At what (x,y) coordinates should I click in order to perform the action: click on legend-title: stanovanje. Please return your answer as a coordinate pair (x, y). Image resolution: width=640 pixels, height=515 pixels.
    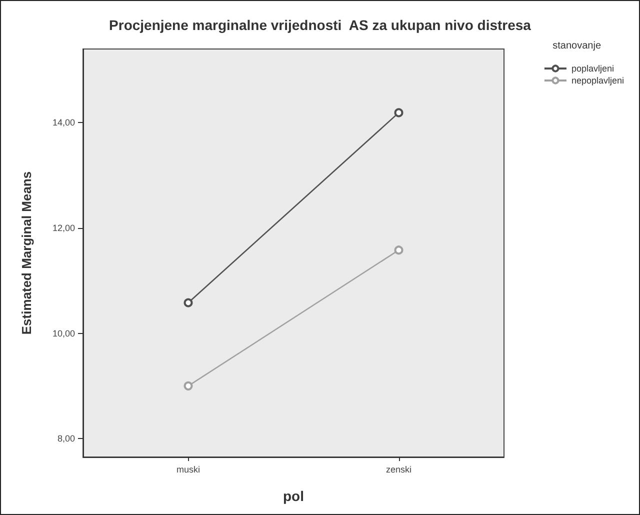
    Looking at the image, I should click on (577, 46).